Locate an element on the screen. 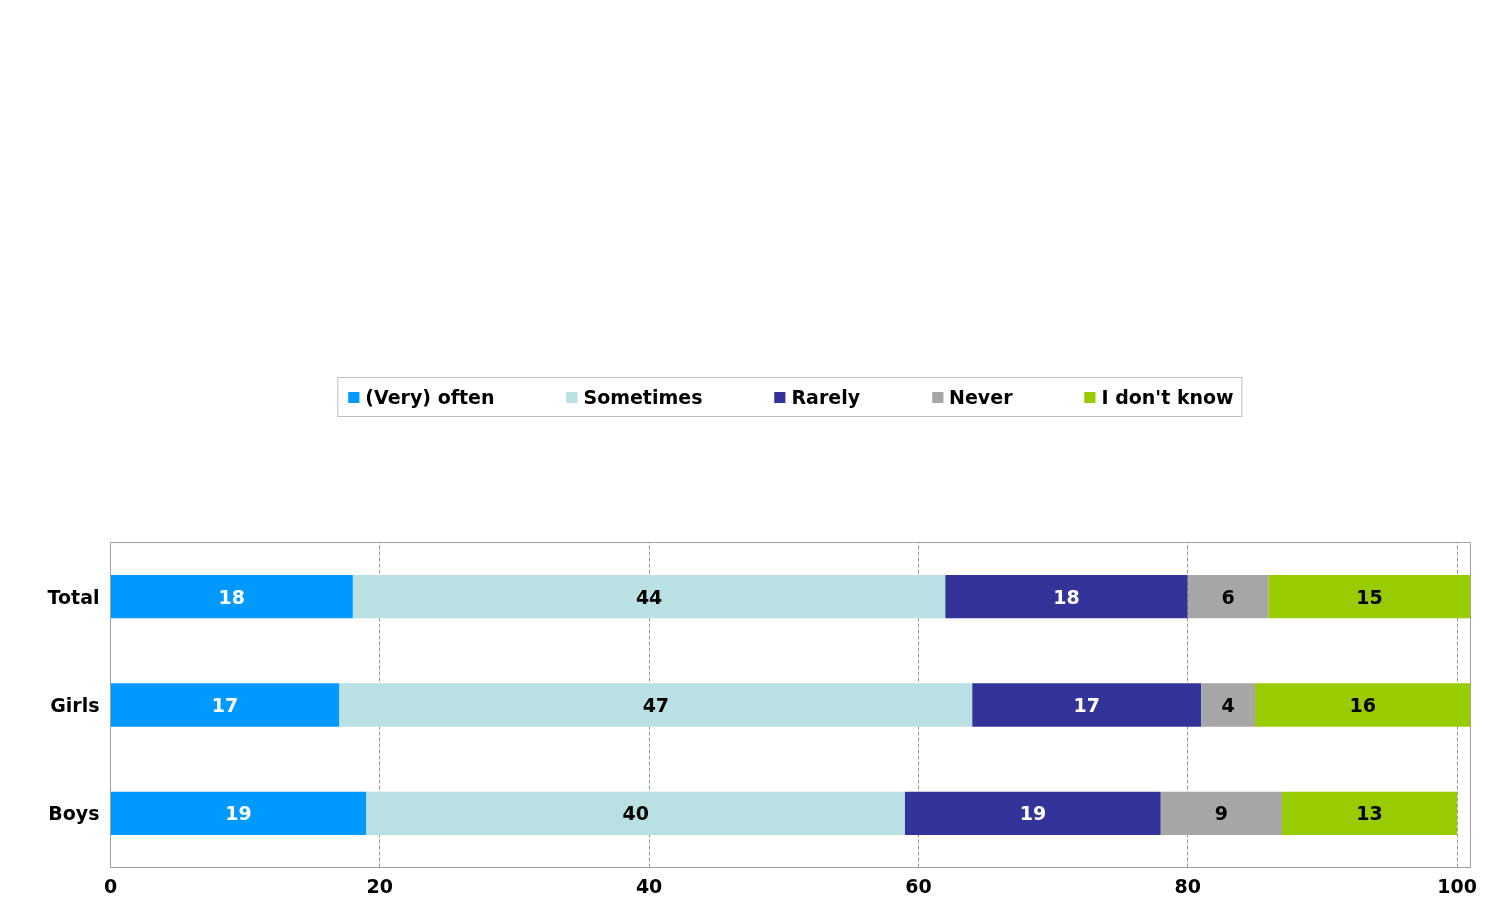 Image resolution: width=1505 pixels, height=899 pixels. data-label: 40 is located at coordinates (635, 813).